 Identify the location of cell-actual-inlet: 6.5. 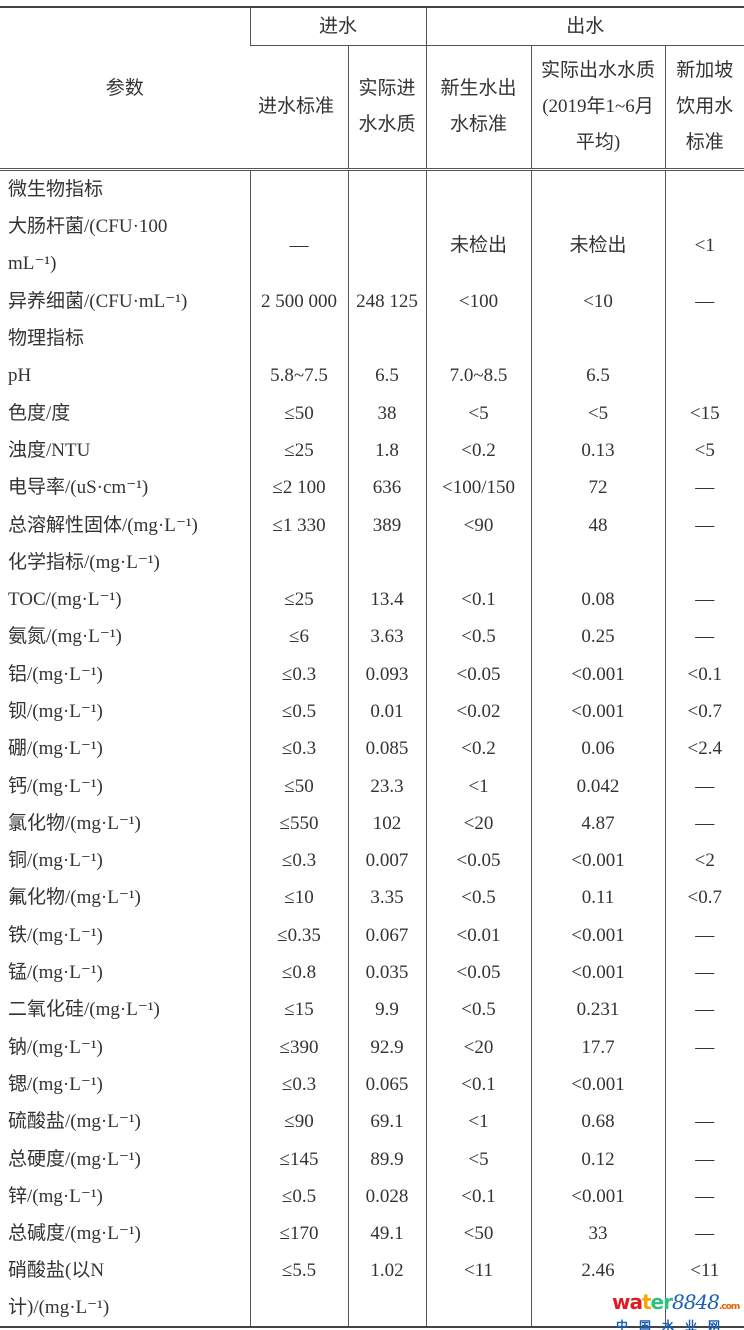
(387, 376).